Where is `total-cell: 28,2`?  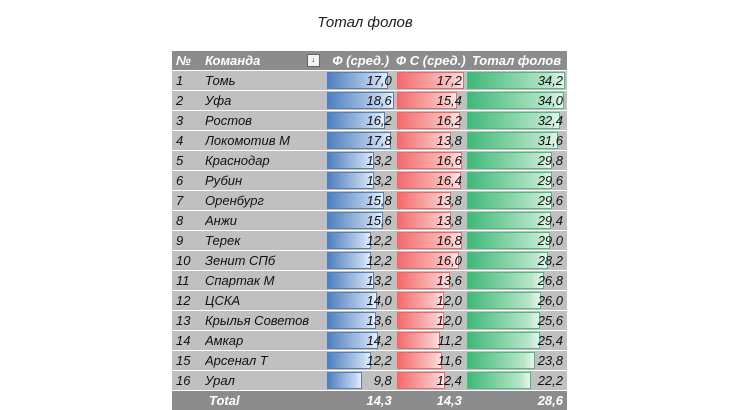 total-cell: 28,2 is located at coordinates (516, 261).